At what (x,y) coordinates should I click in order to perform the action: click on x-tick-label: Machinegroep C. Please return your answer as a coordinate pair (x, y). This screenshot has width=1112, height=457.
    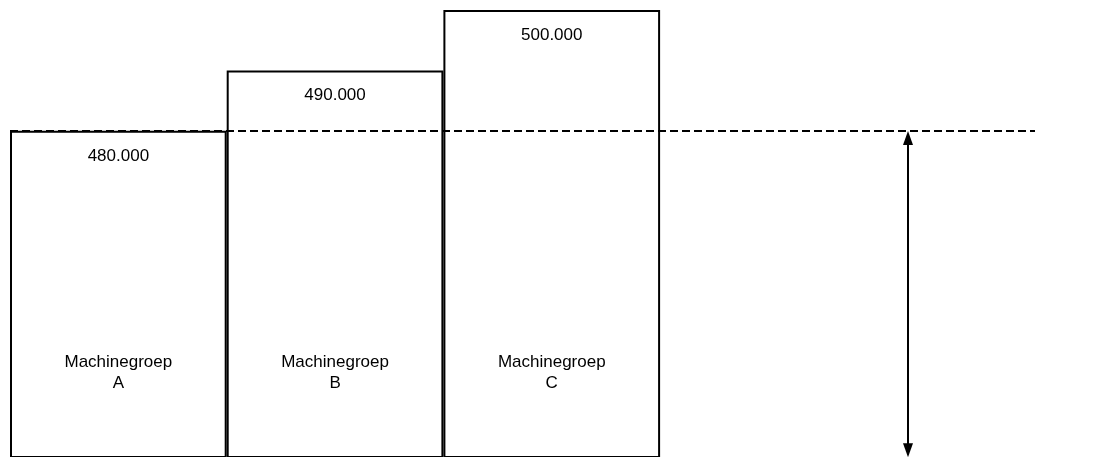
    Looking at the image, I should click on (551, 372).